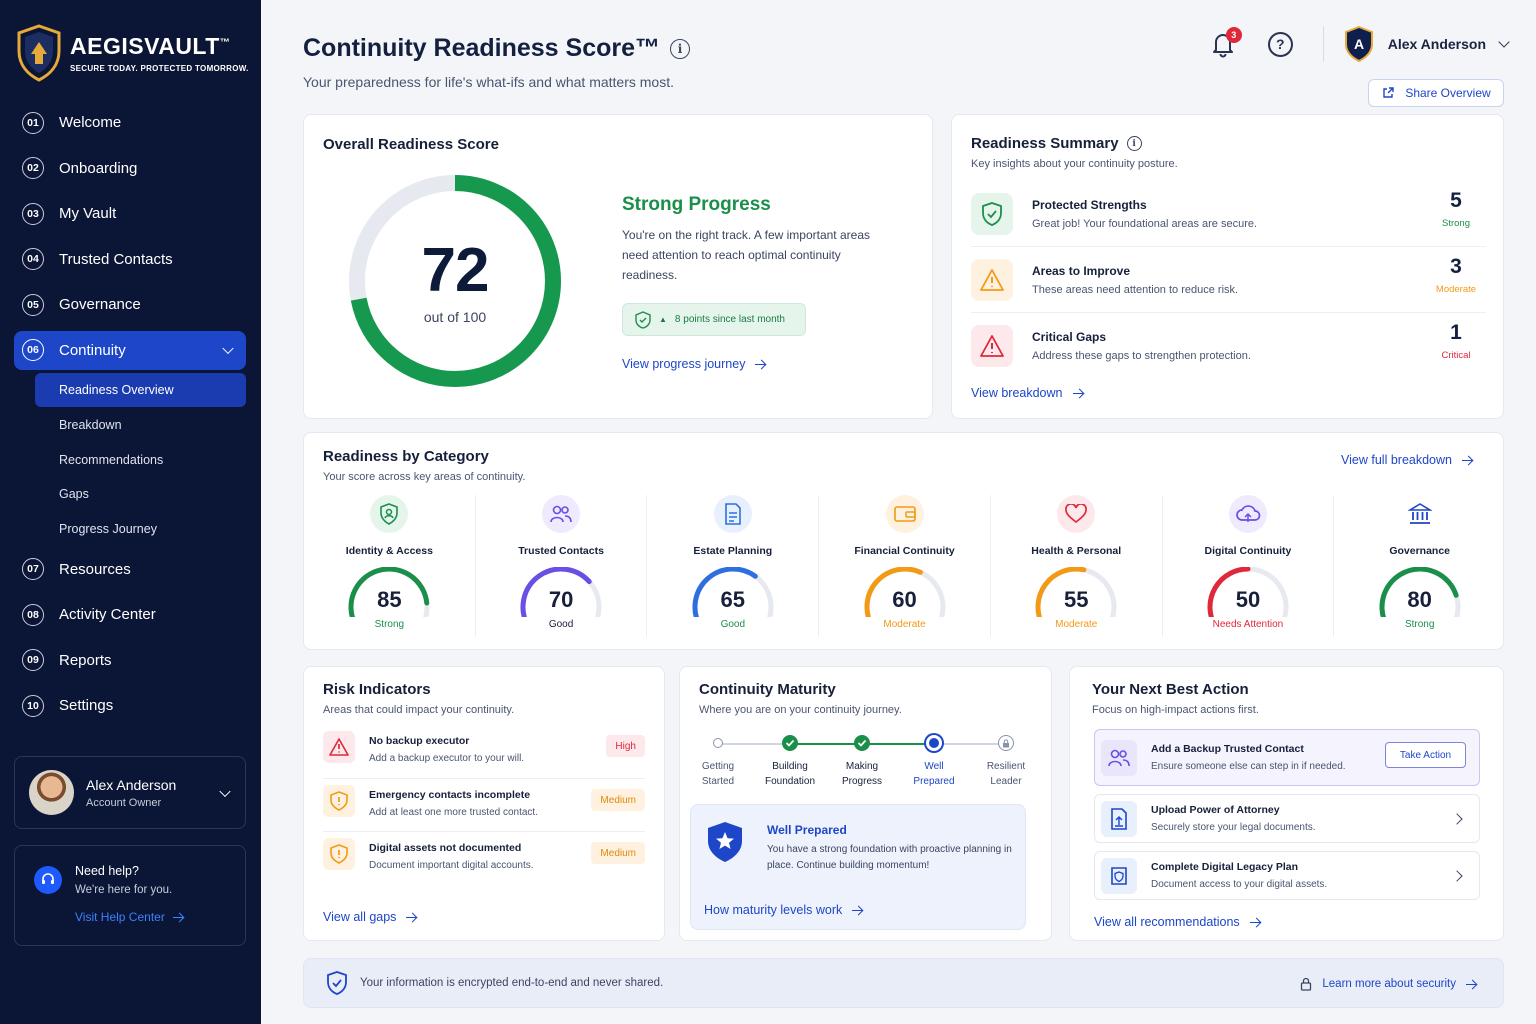  I want to click on link-label: How maturity levels work, so click(773, 910).